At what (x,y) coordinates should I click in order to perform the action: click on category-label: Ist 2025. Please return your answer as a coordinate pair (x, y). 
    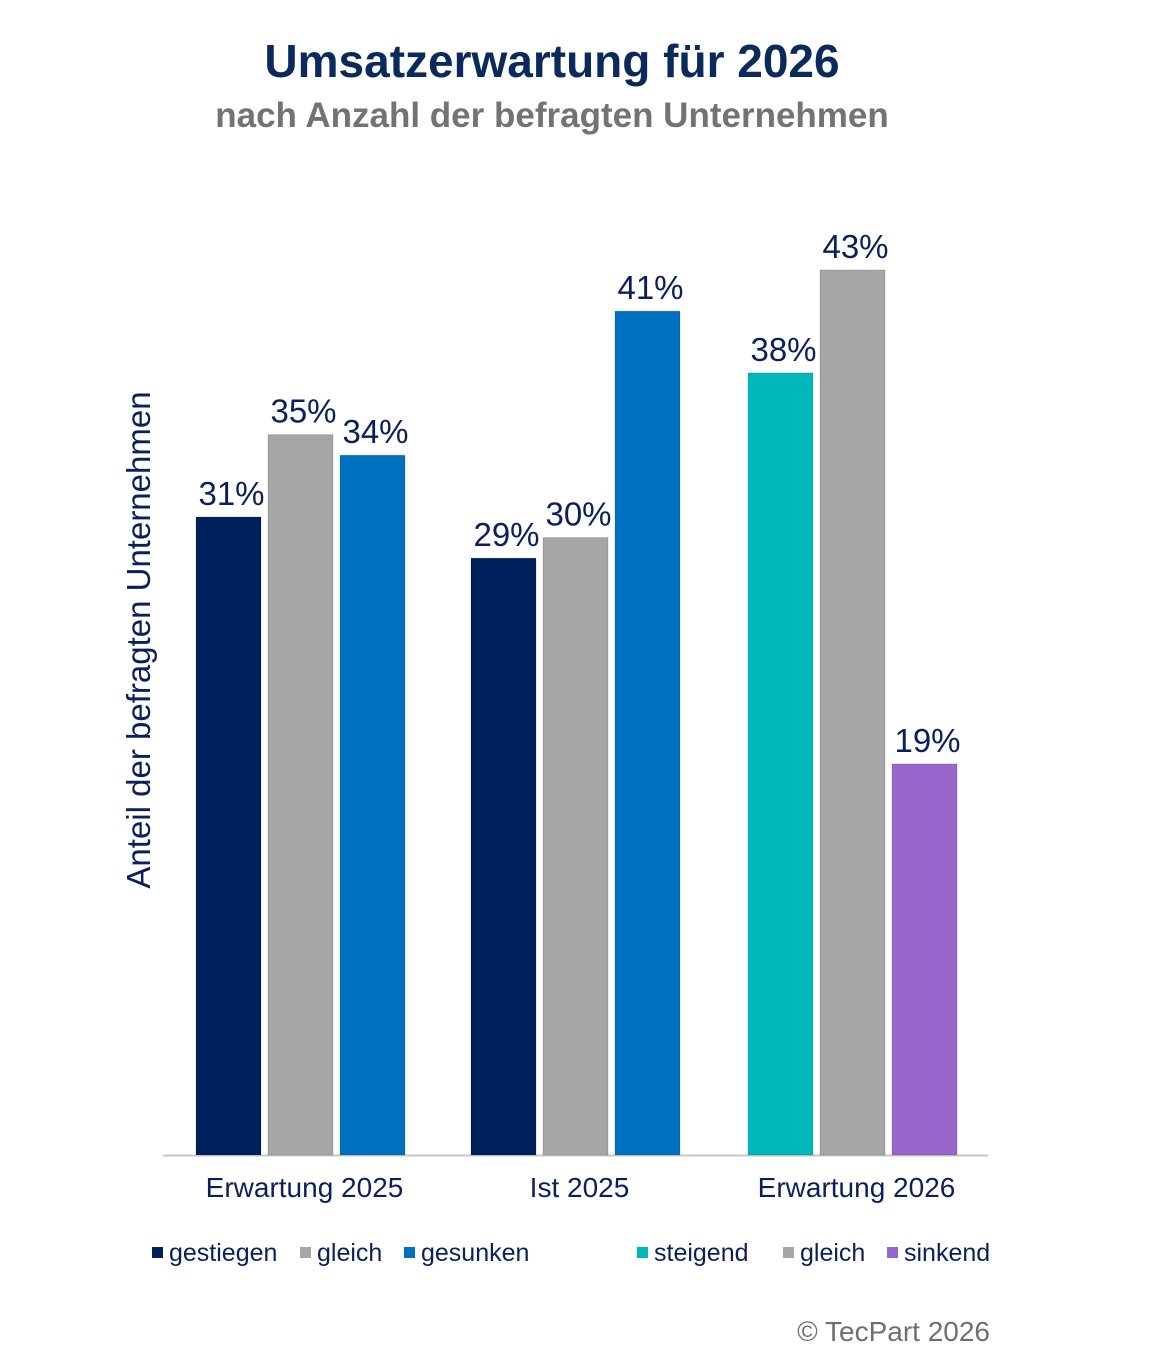
    Looking at the image, I should click on (580, 1187).